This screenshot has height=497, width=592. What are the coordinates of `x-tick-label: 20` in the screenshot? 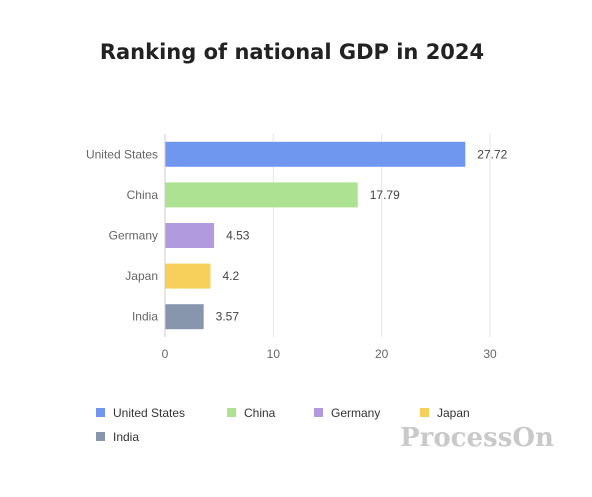 It's located at (382, 354).